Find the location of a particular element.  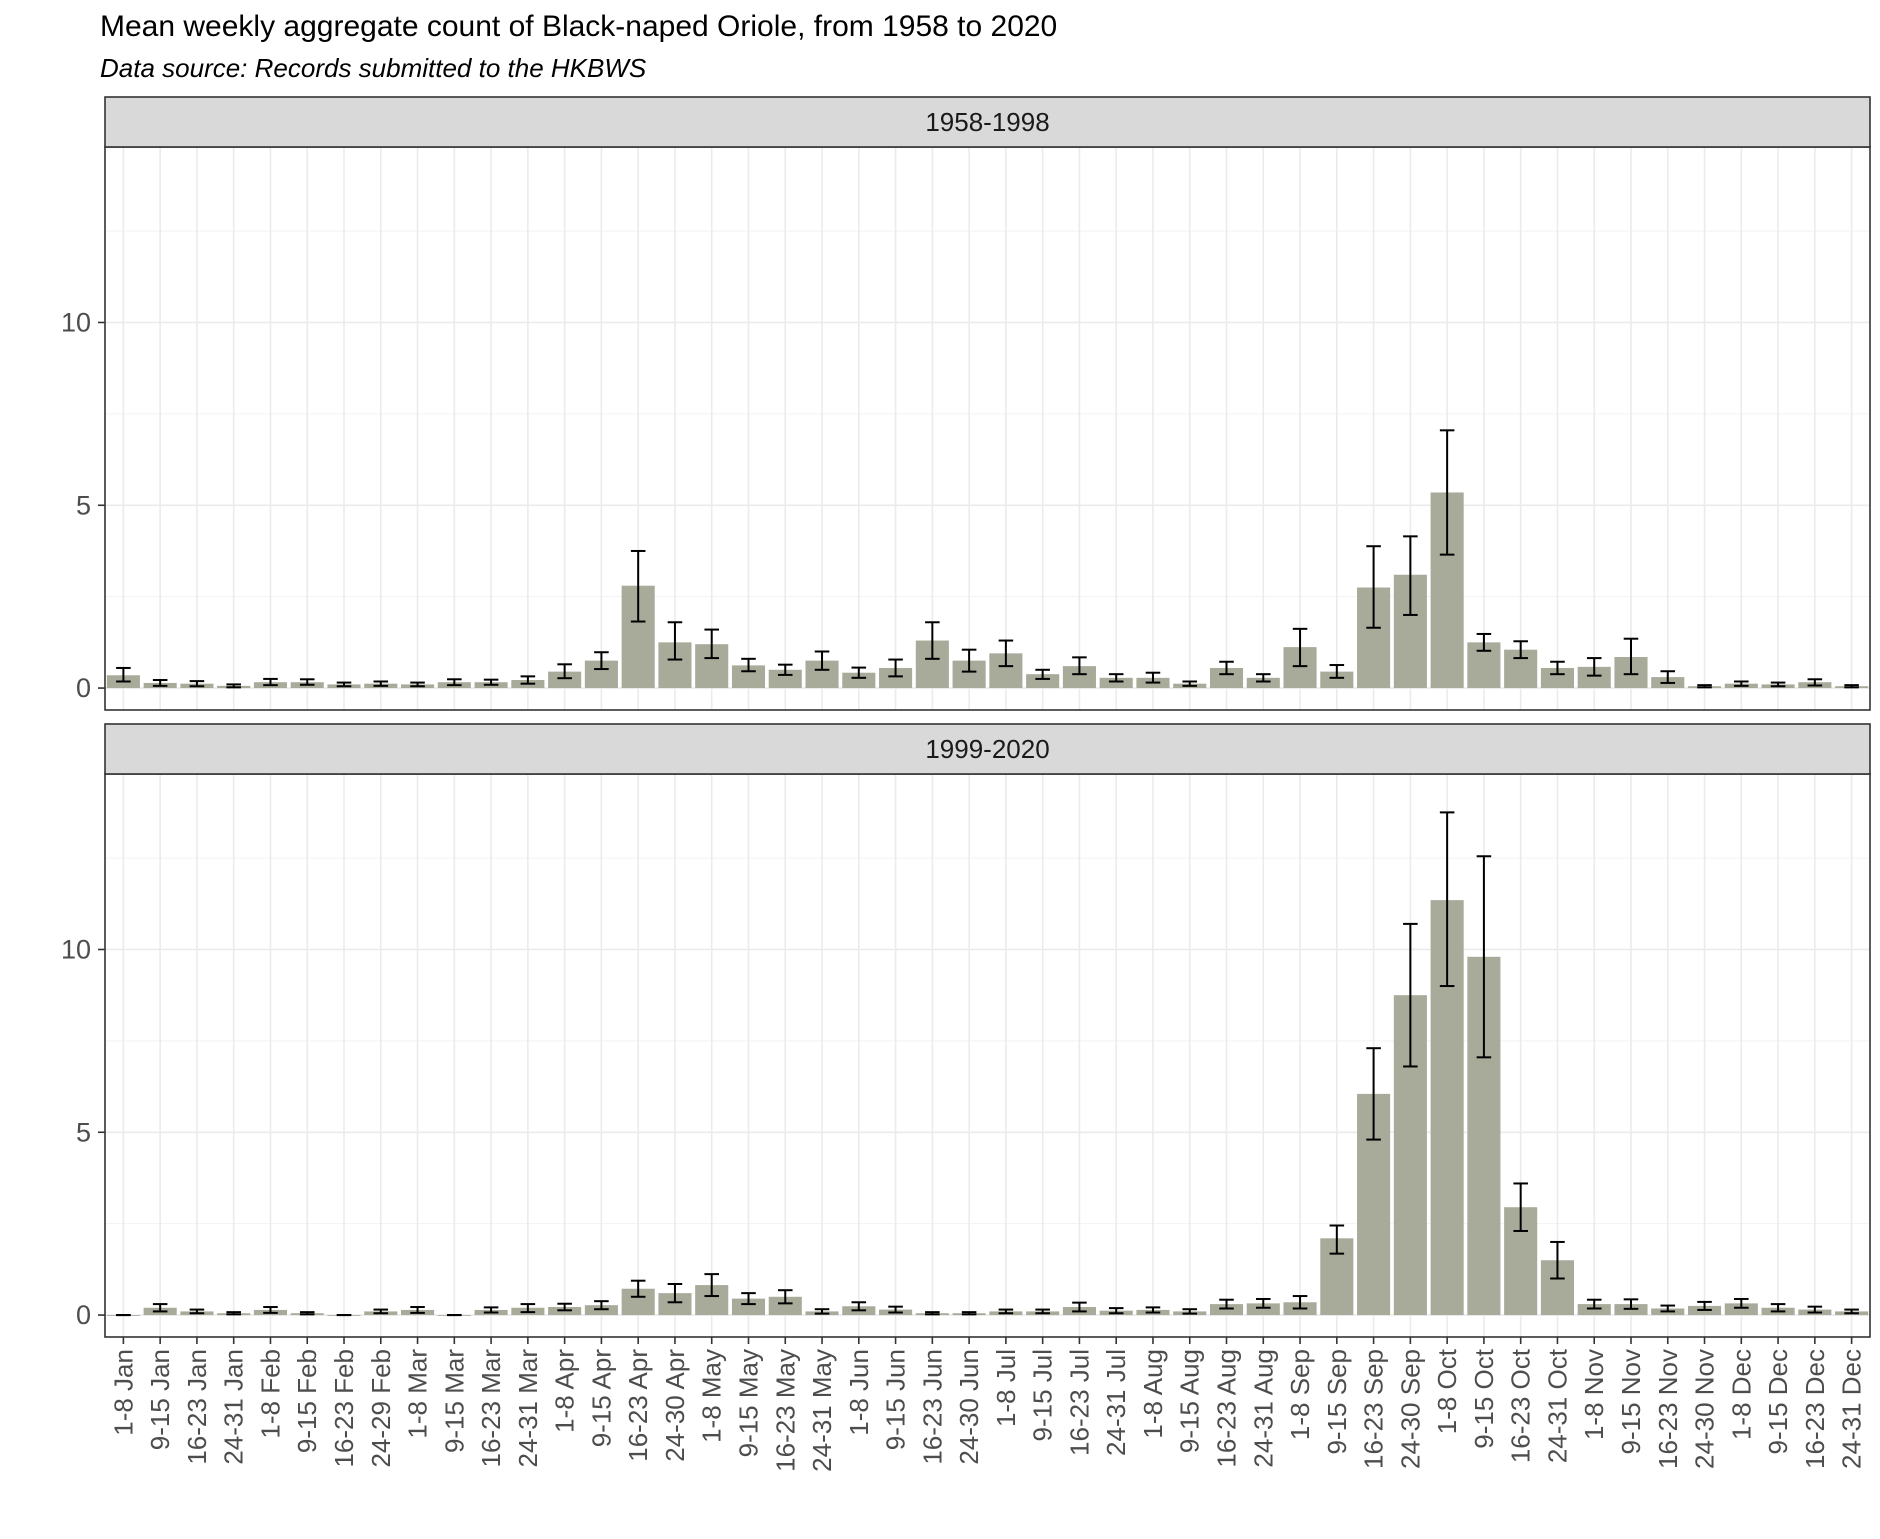

x-tick-label: 9-15 Dec is located at coordinates (1778, 1402).